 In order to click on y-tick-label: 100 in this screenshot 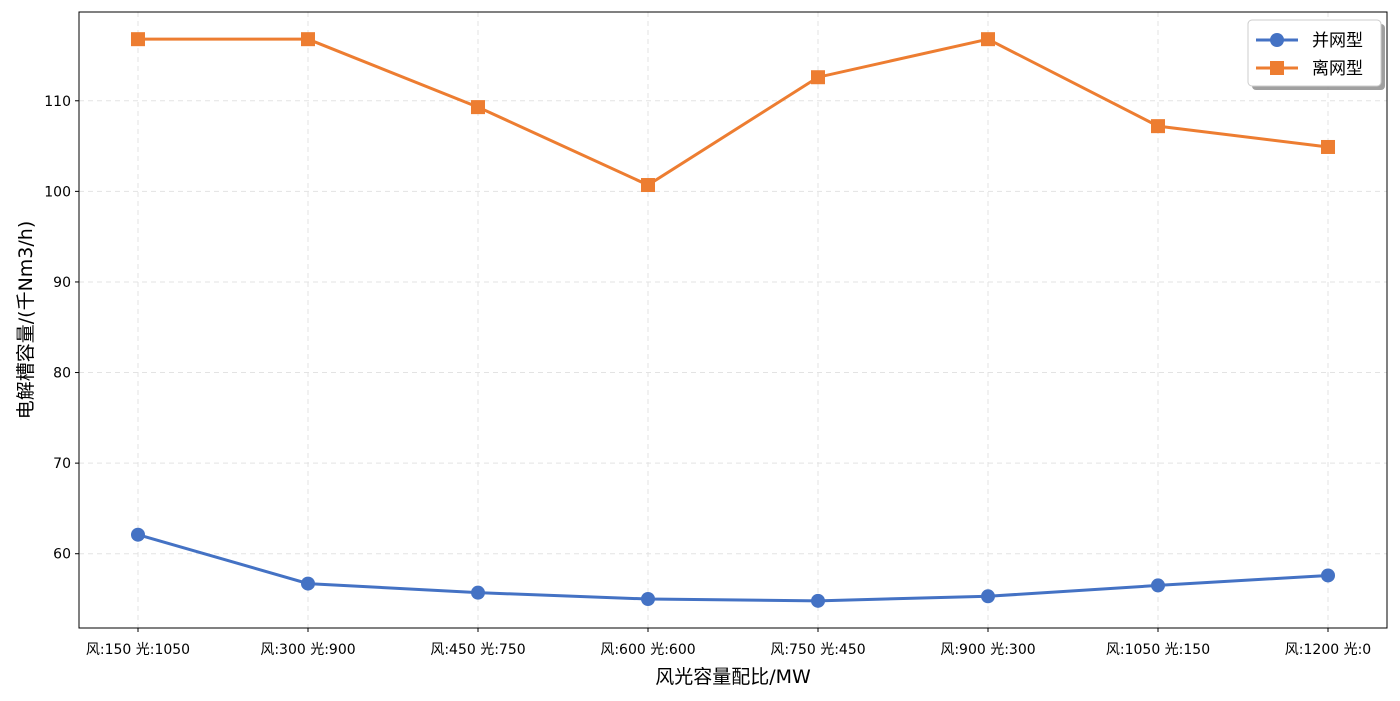, I will do `click(57, 192)`.